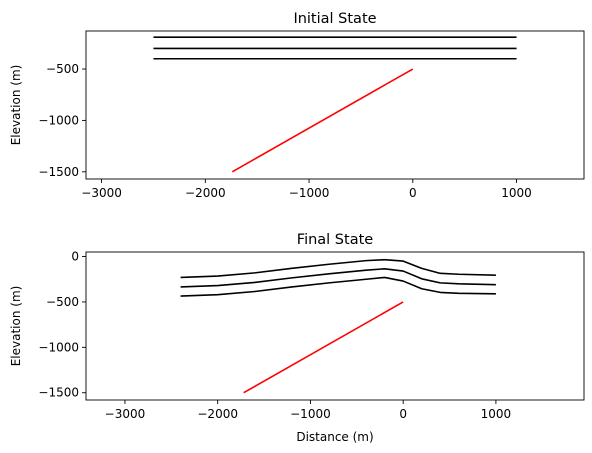 Image resolution: width=592 pixels, height=453 pixels. I want to click on final-state-xtick-label: 0, so click(403, 414).